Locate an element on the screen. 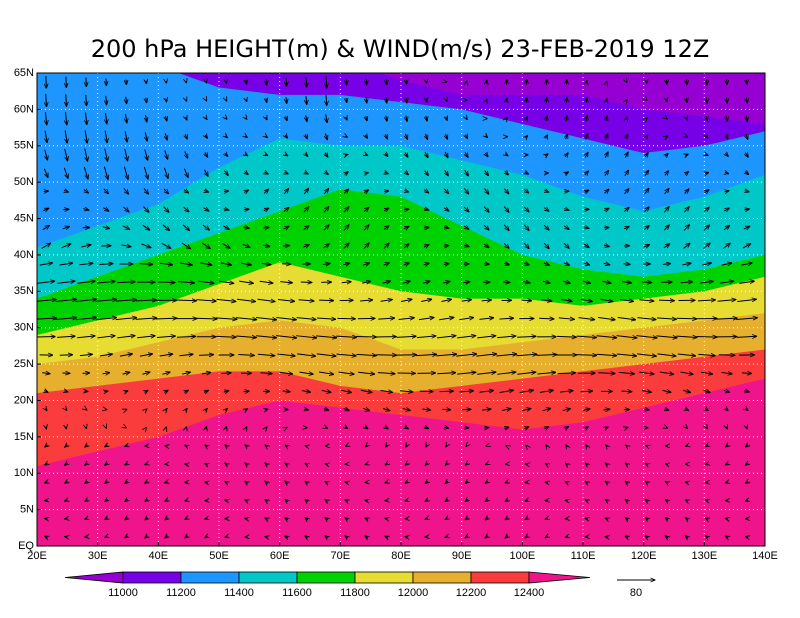  reference-vector: 80 is located at coordinates (636, 589).